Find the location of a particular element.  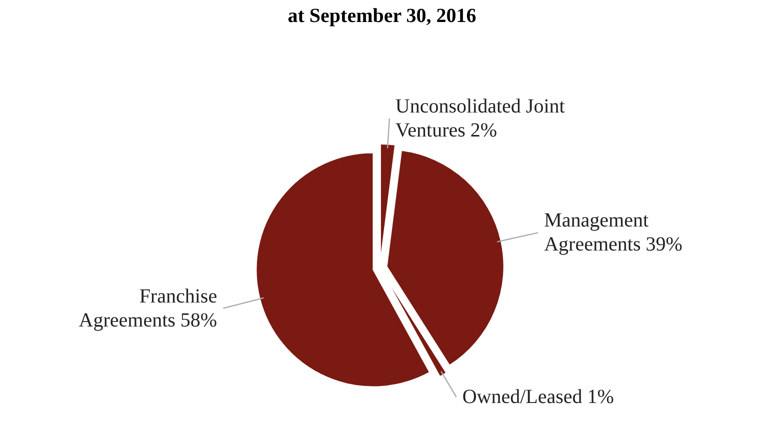

slice-label: Unconsolidated Joint Ventures 2% is located at coordinates (480, 118).